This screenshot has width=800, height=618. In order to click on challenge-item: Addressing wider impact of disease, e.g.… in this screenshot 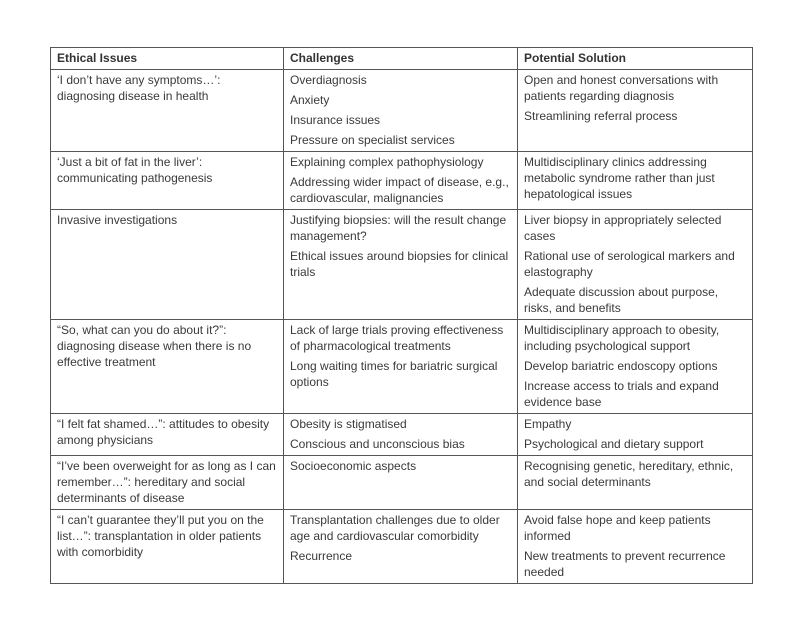, I will do `click(399, 190)`.